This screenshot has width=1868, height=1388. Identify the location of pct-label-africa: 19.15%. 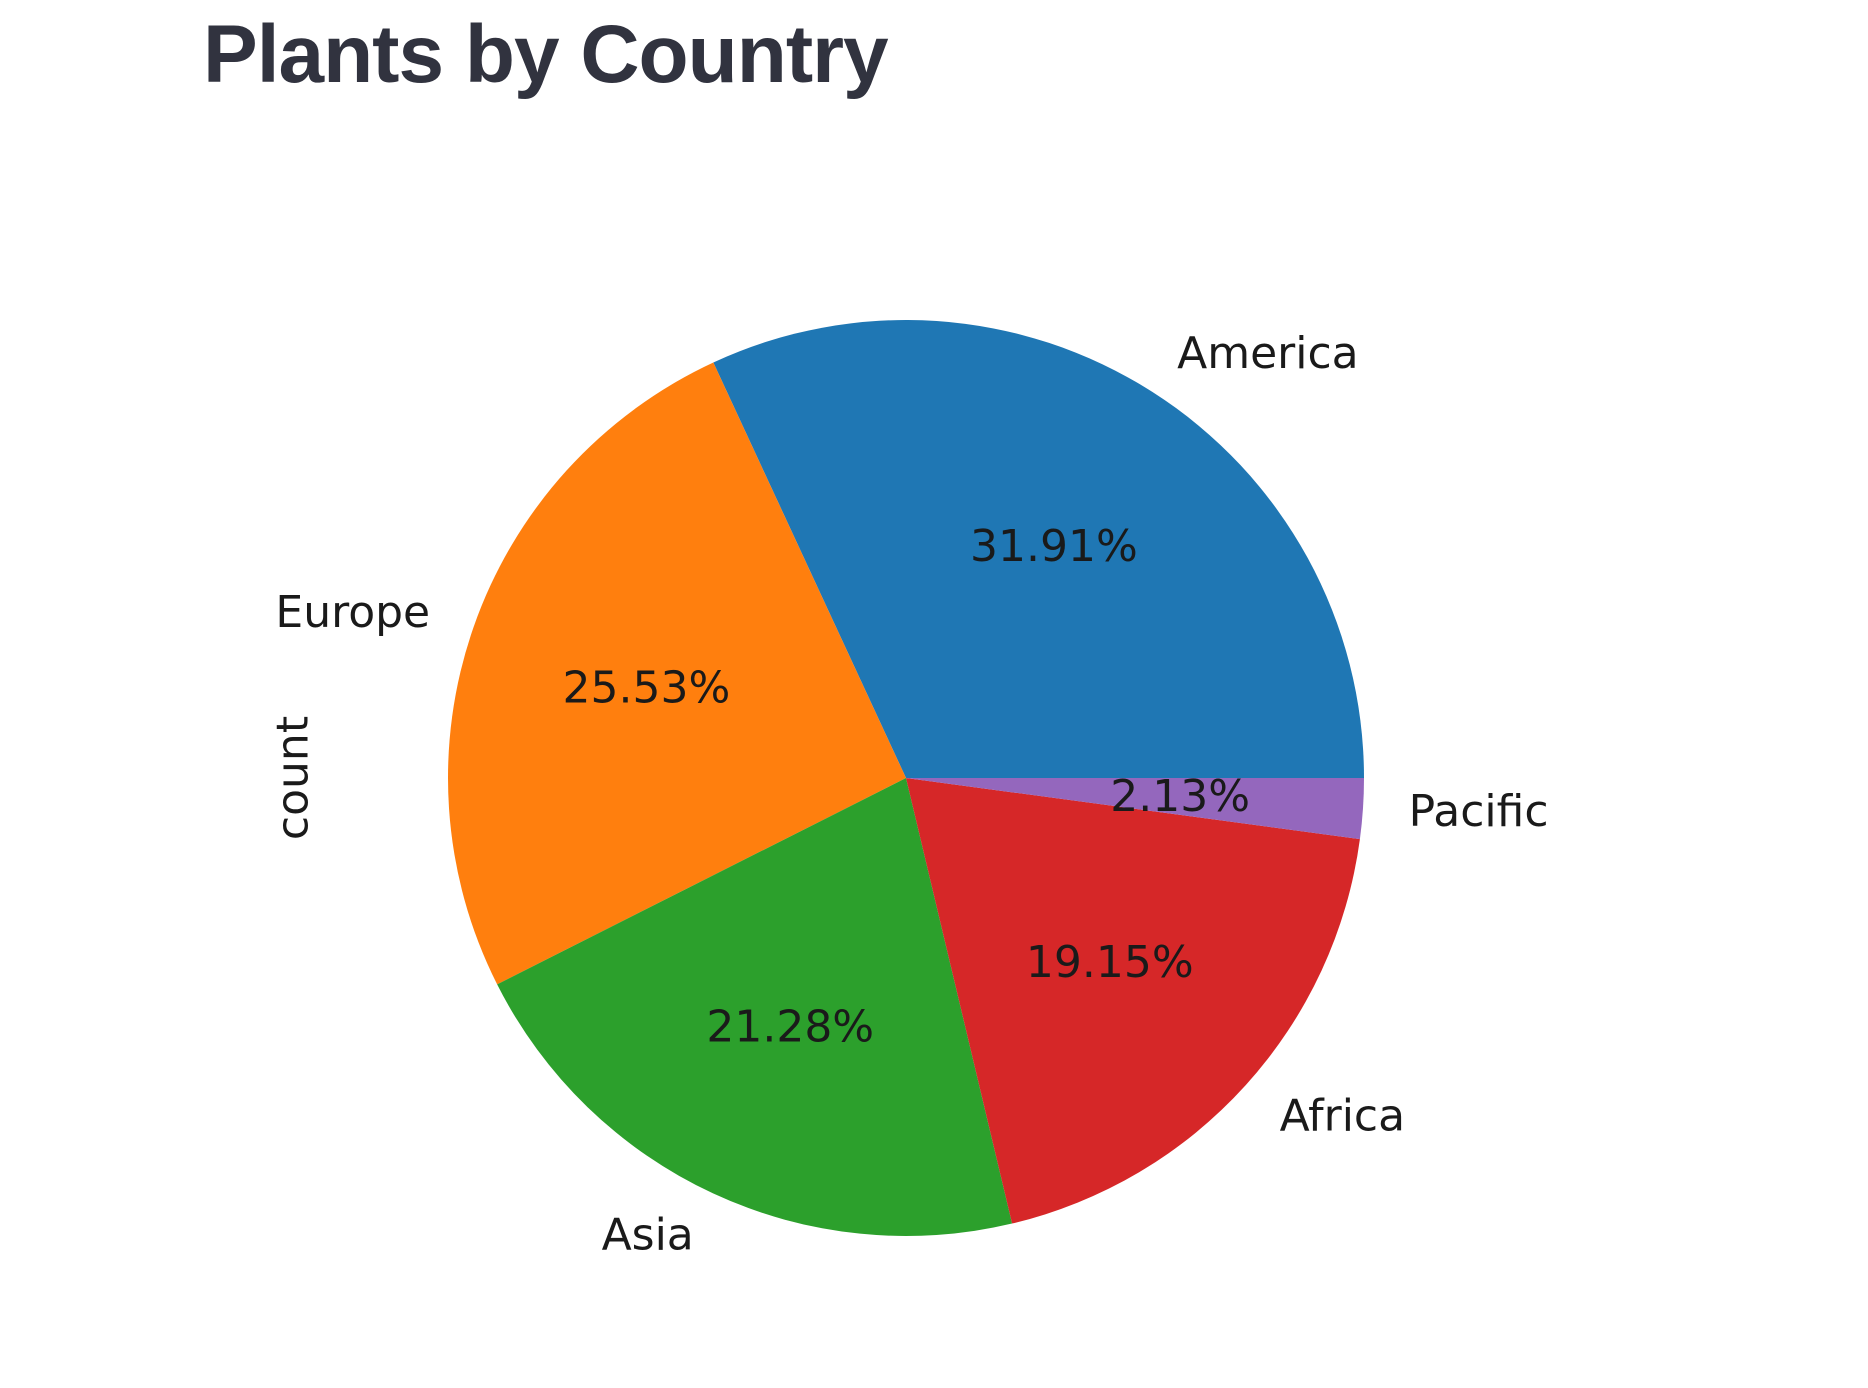
(1110, 962).